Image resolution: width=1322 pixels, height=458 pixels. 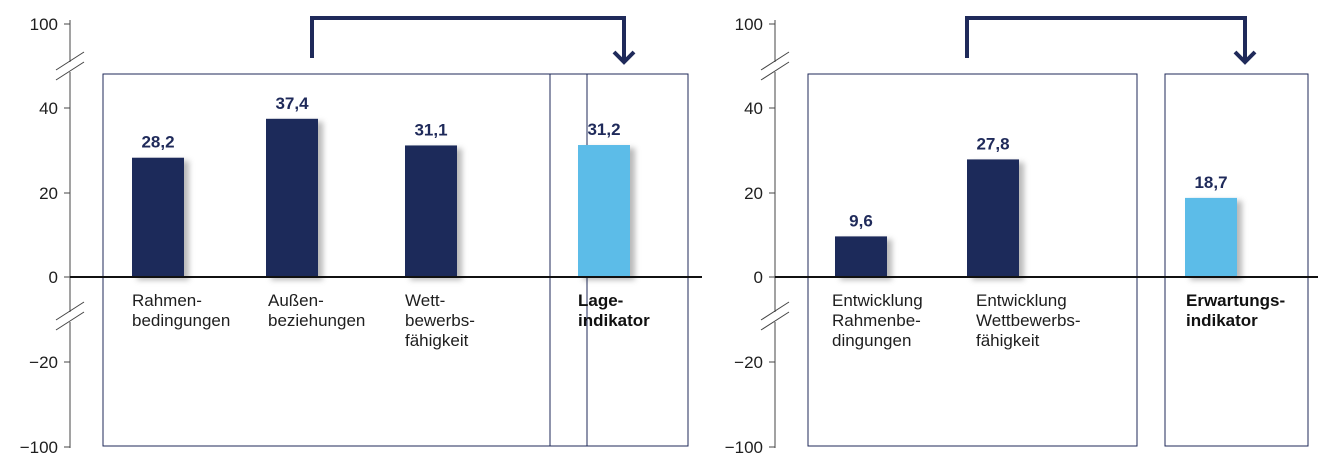 What do you see at coordinates (1211, 237) in the screenshot?
I see `panel-2-indicator-bar` at bounding box center [1211, 237].